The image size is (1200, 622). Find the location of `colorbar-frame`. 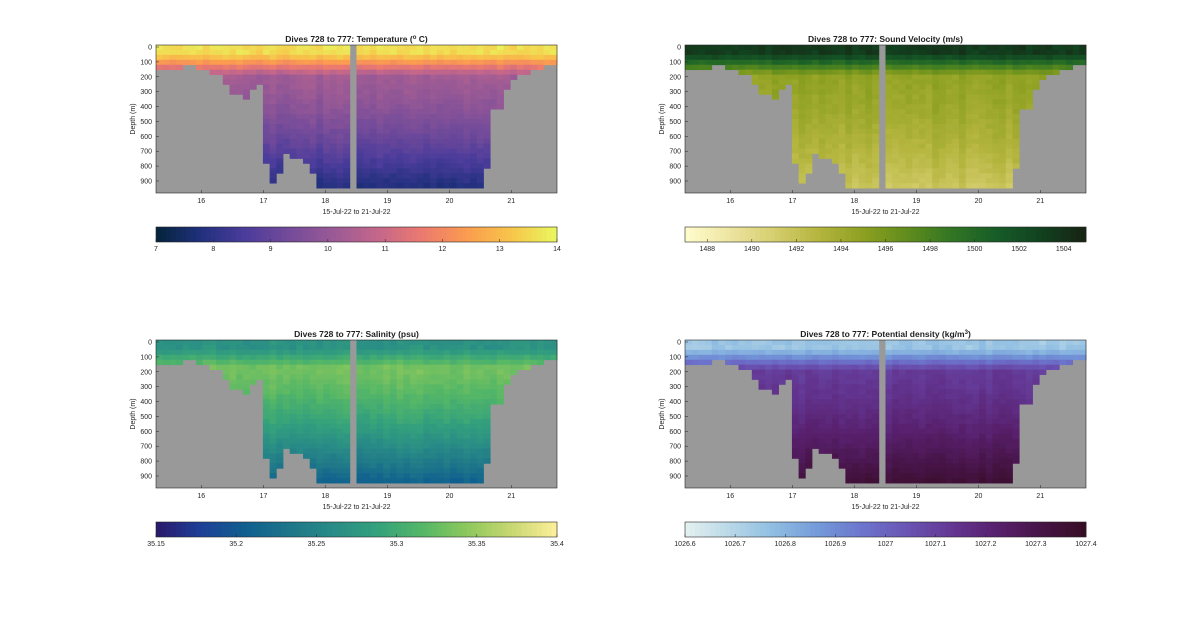

colorbar-frame is located at coordinates (356, 234).